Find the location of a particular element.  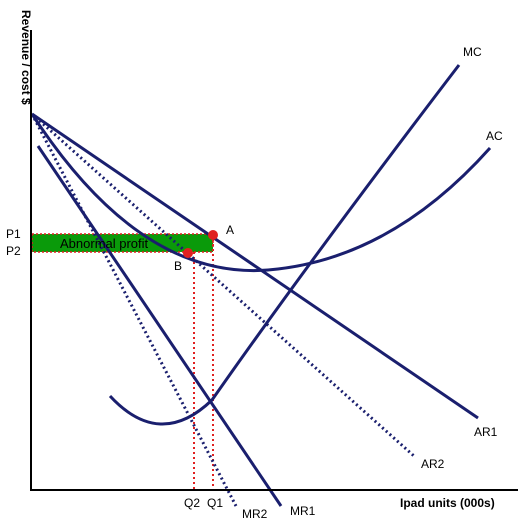

ac-label: AC is located at coordinates (494, 136).